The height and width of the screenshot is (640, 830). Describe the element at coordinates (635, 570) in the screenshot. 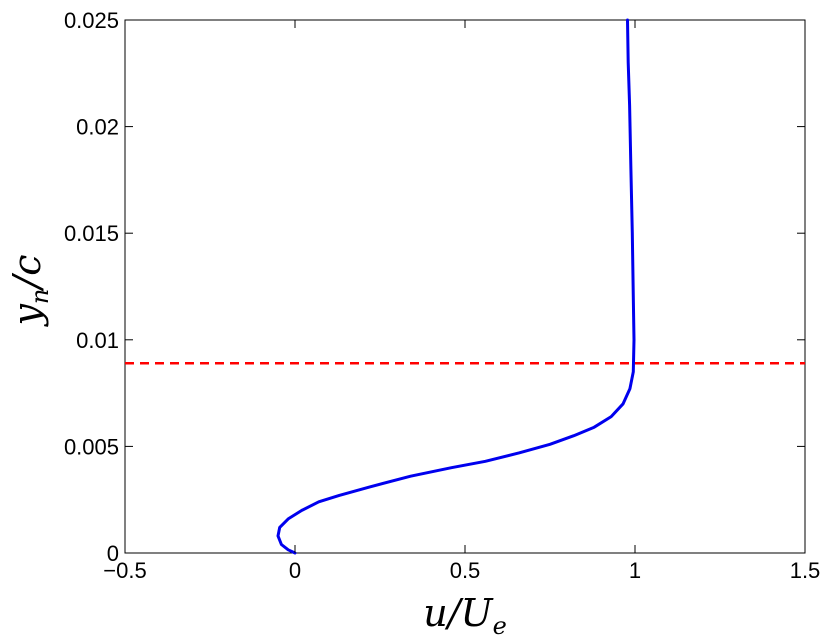

I see `x-tick-label: 1` at that location.